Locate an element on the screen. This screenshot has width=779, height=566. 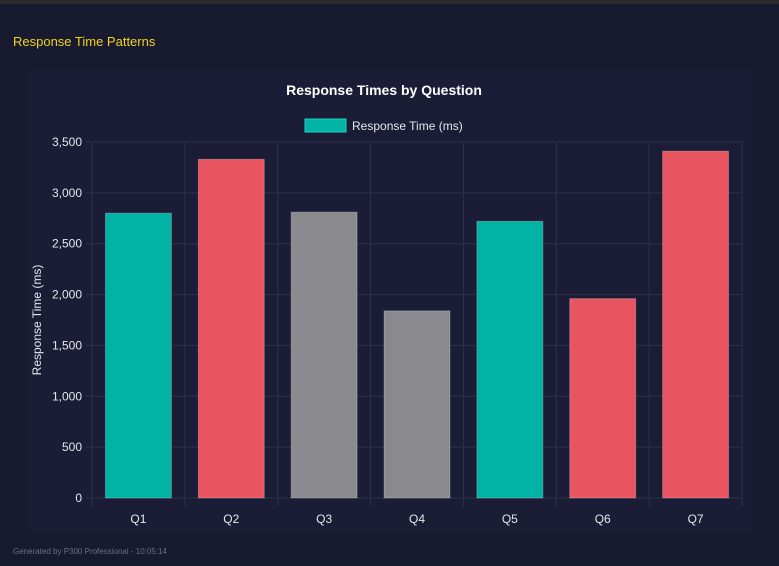
legend-label: Response Time (ms) is located at coordinates (407, 126).